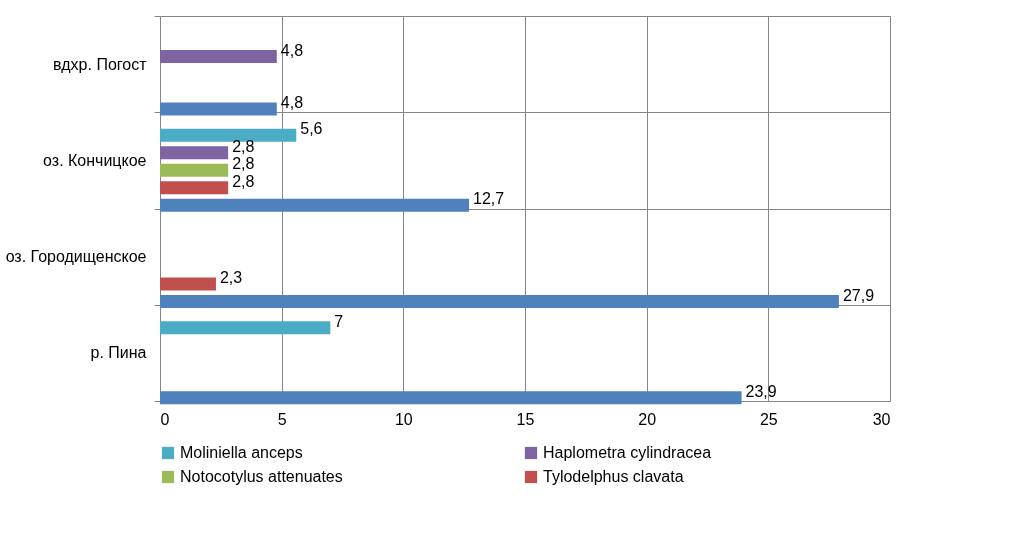 Image resolution: width=1033 pixels, height=543 pixels. What do you see at coordinates (311, 129) in the screenshot?
I see `data-label: 5,6` at bounding box center [311, 129].